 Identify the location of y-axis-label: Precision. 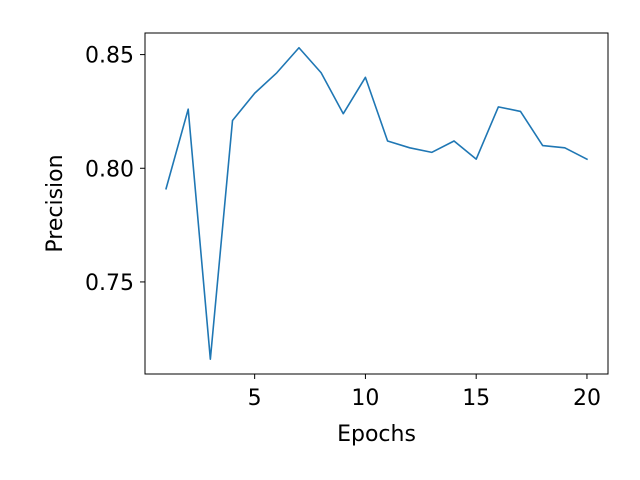
(55, 203).